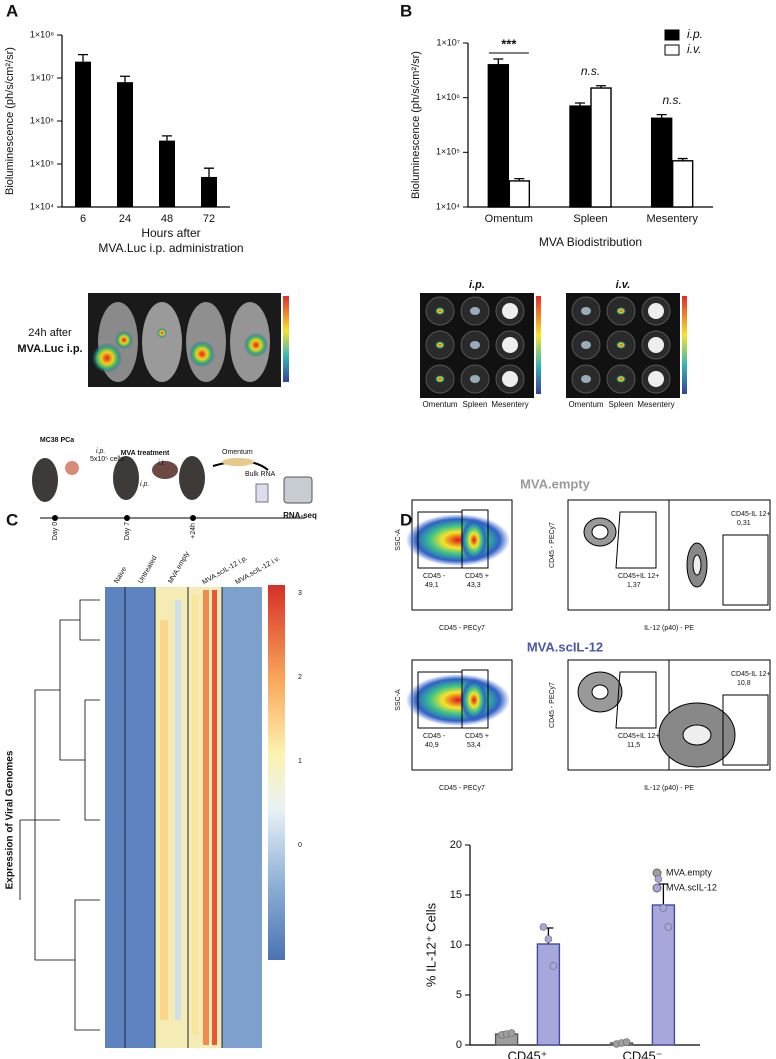 The width and height of the screenshot is (776, 1059). What do you see at coordinates (188, 340) in the screenshot?
I see `bioluminescence-image` at bounding box center [188, 340].